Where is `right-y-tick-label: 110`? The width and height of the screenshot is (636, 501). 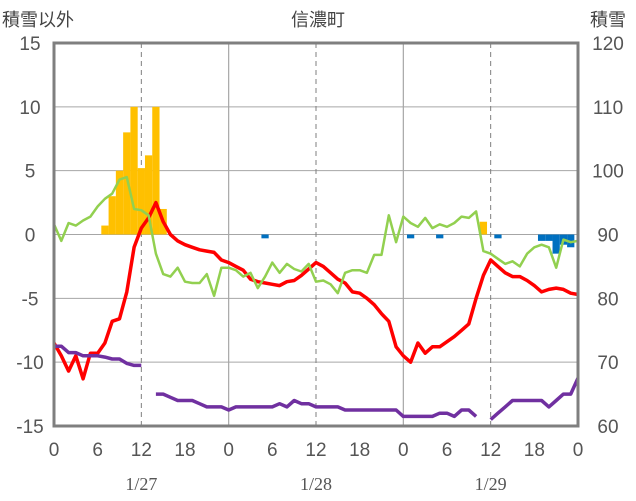 right-y-tick-label: 110 is located at coordinates (608, 108).